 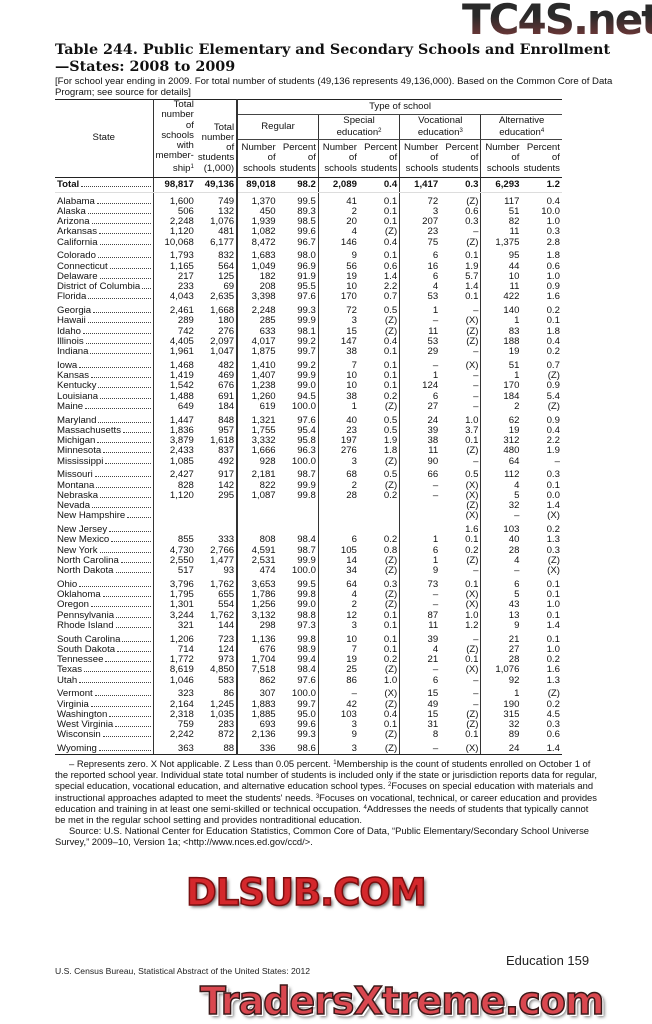 What do you see at coordinates (104, 475) in the screenshot?
I see `state-label: Missouri` at bounding box center [104, 475].